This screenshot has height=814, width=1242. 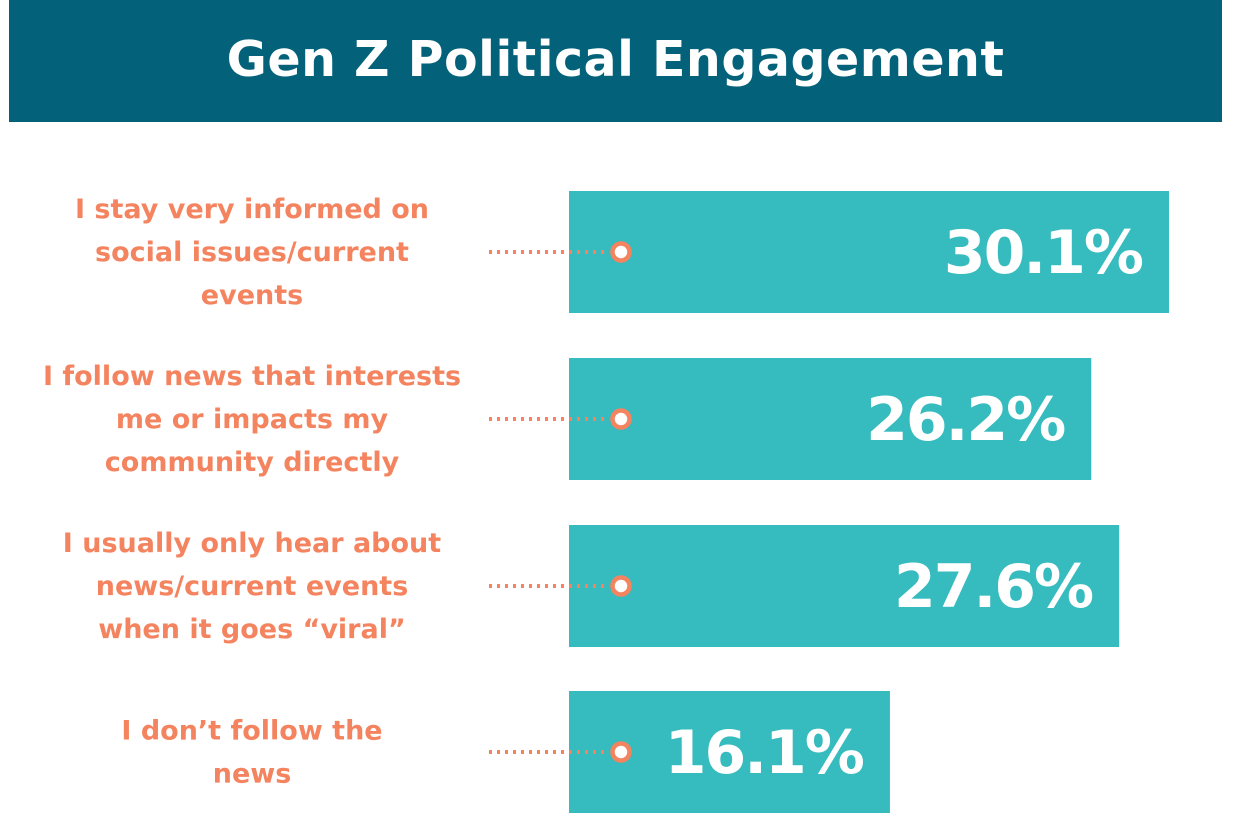 What do you see at coordinates (252, 209) in the screenshot?
I see `category-label-line: I stay very informed on` at bounding box center [252, 209].